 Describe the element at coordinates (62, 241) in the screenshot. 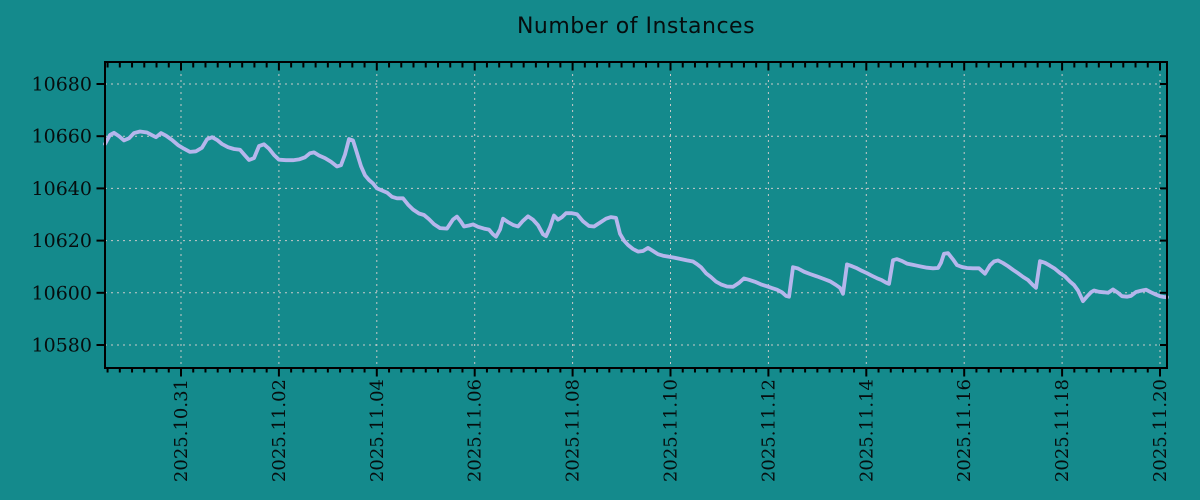

I see `y-tick-label: 10620` at that location.